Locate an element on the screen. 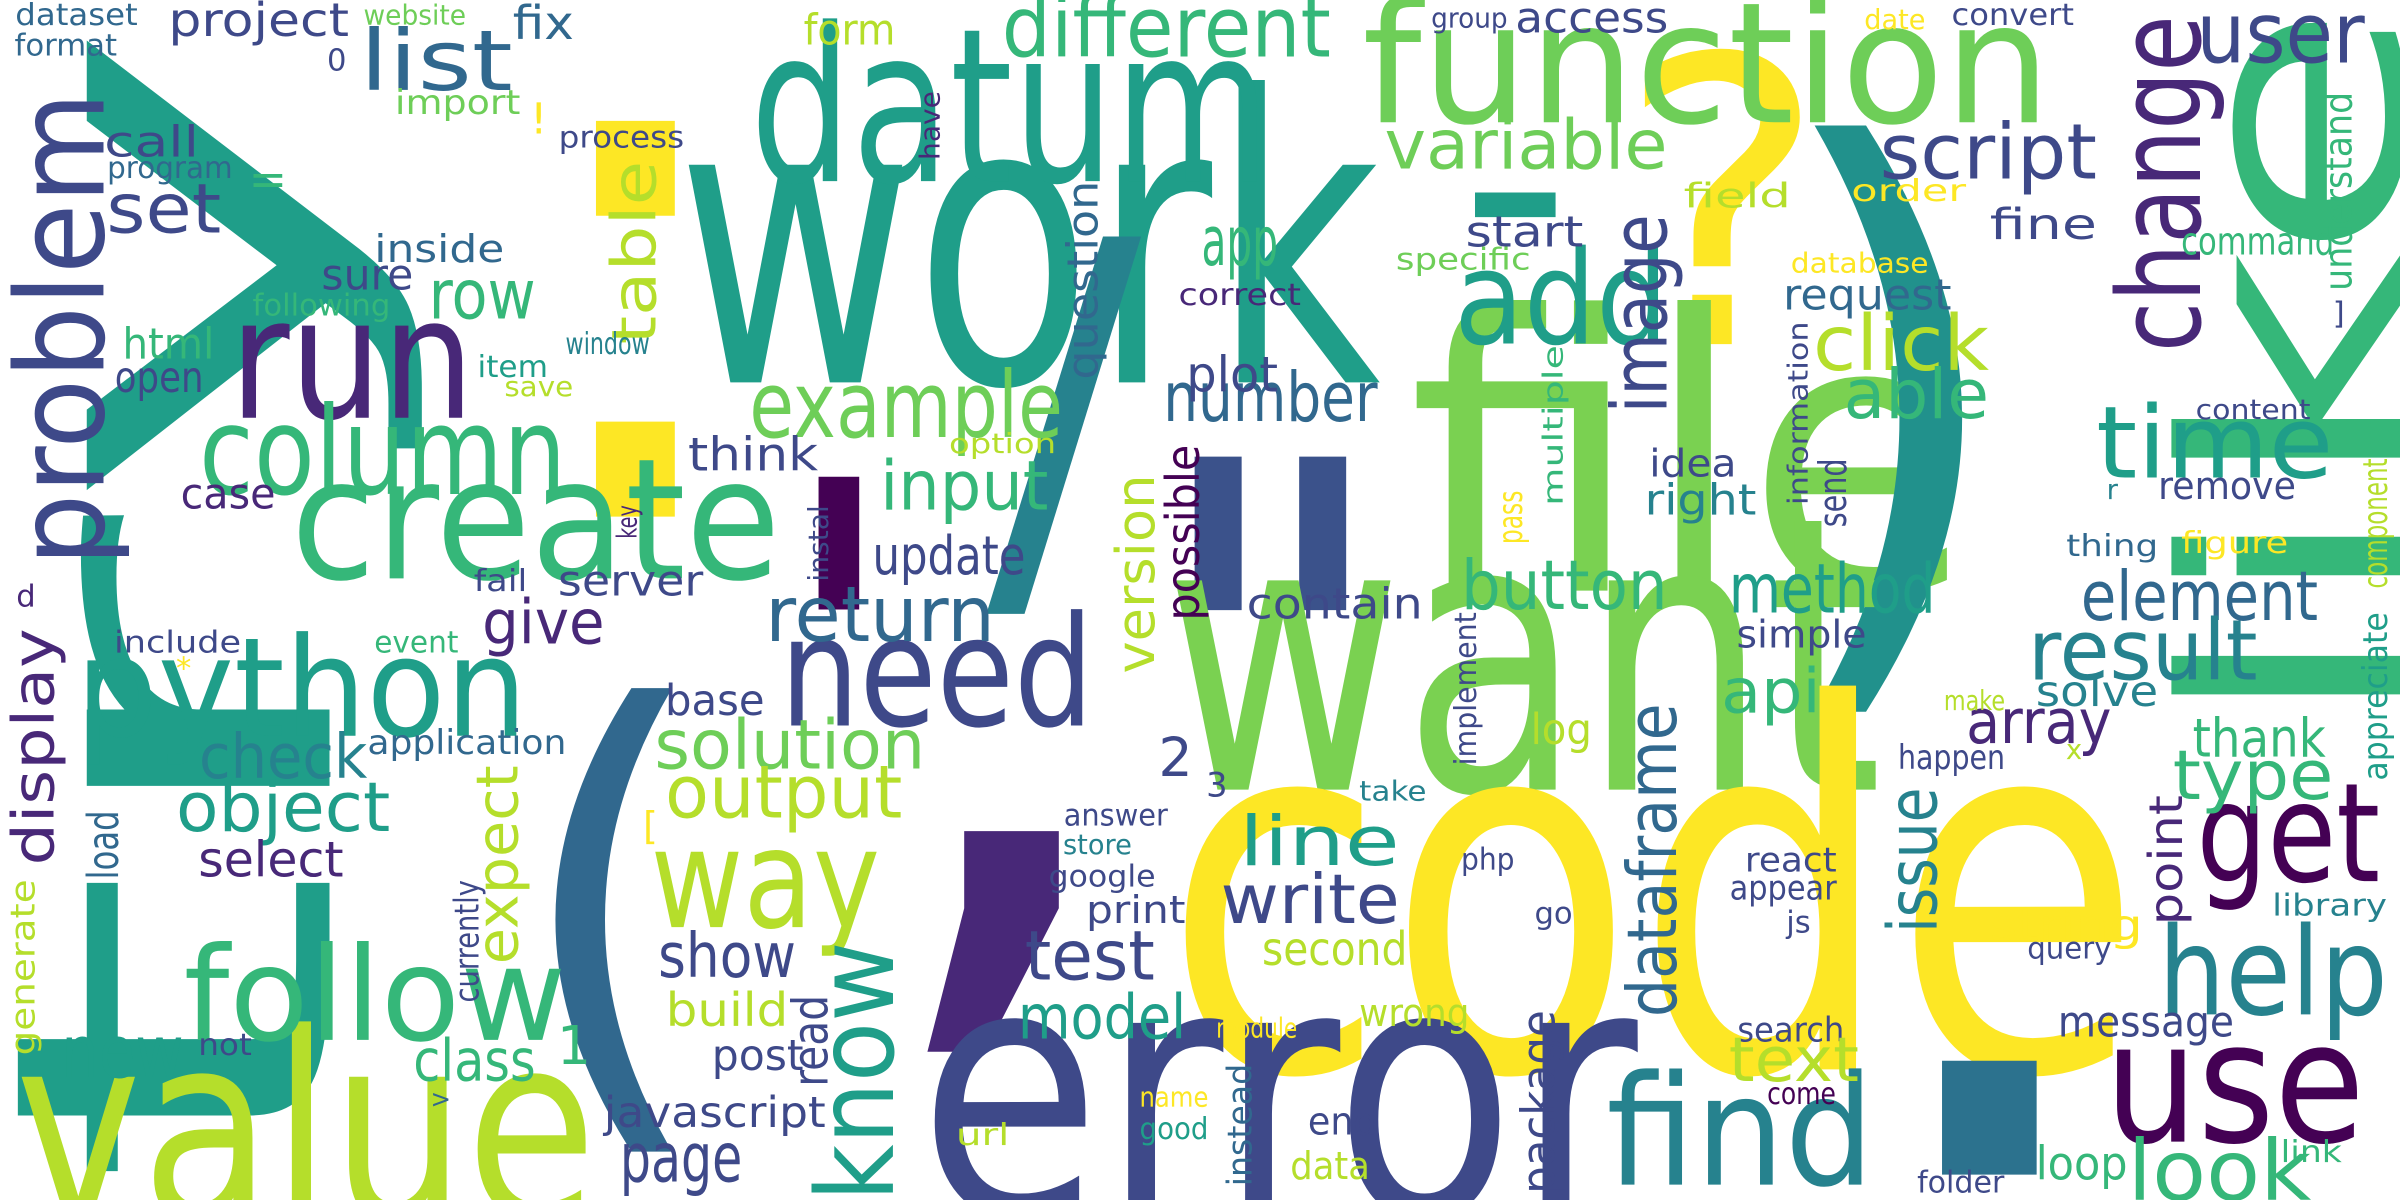  word: html is located at coordinates (168, 344).